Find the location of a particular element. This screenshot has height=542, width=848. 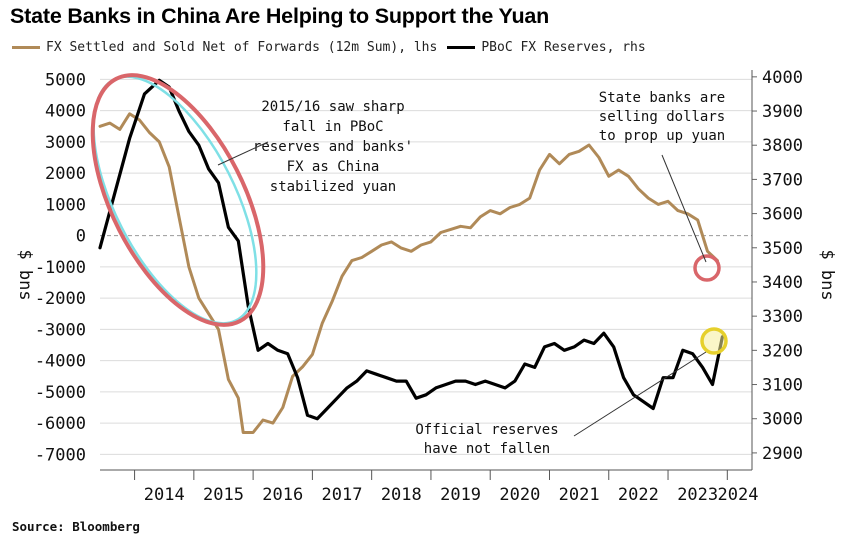

y-right-tick-label: 3600 is located at coordinates (782, 215).